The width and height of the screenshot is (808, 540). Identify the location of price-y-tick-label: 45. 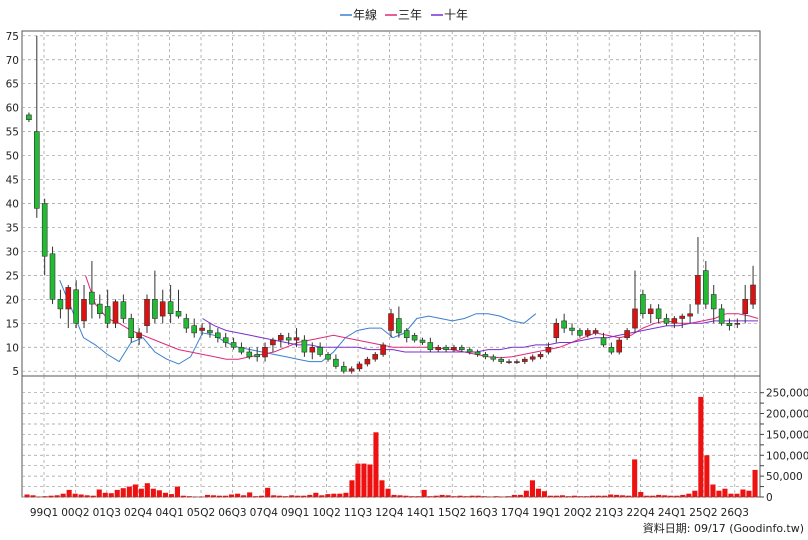
(12, 181).